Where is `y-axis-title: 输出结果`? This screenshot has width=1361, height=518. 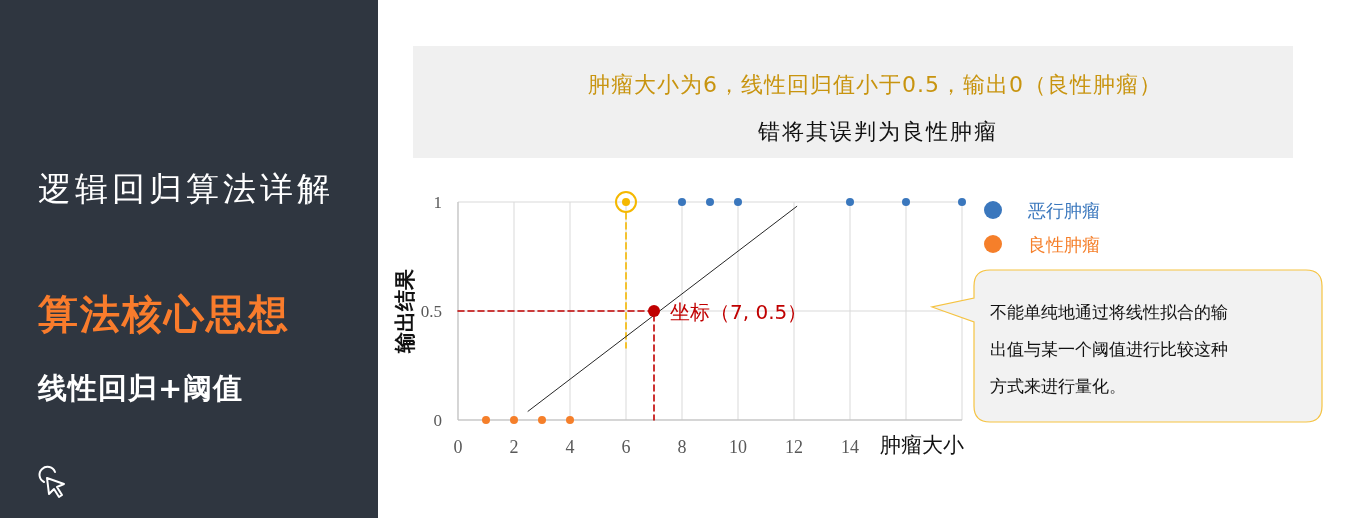 y-axis-title: 输出结果 is located at coordinates (405, 311).